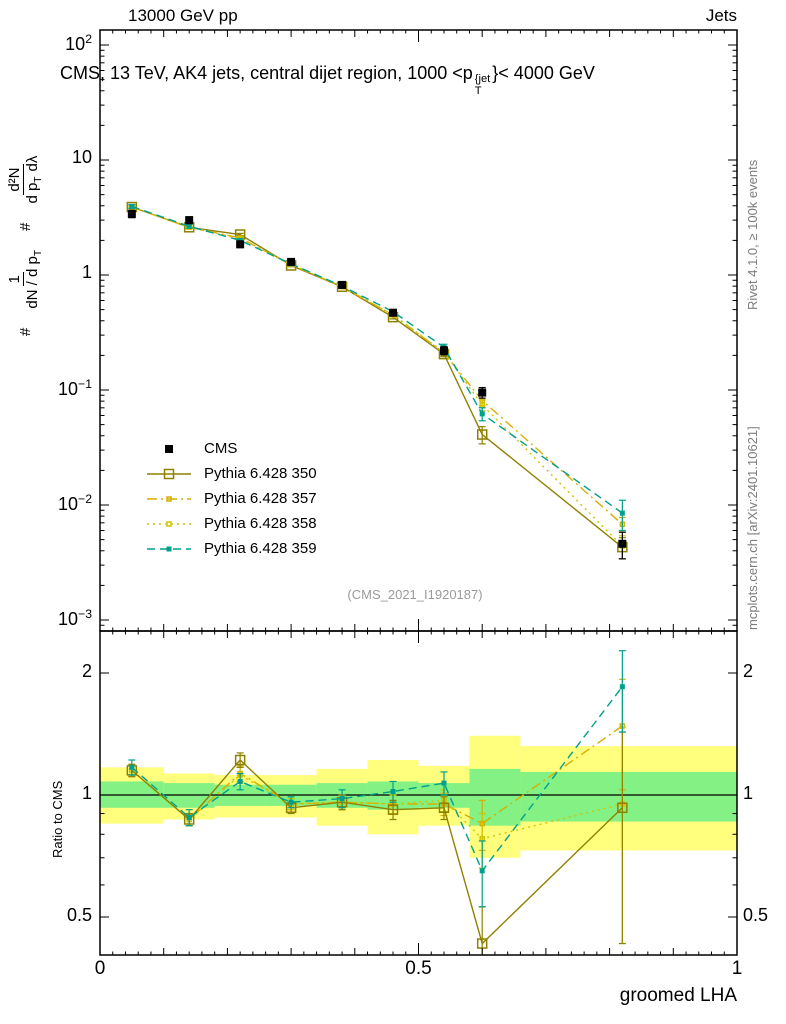  I want to click on legend-item-pythia-359: Pythia 6.428 359, so click(231, 548).